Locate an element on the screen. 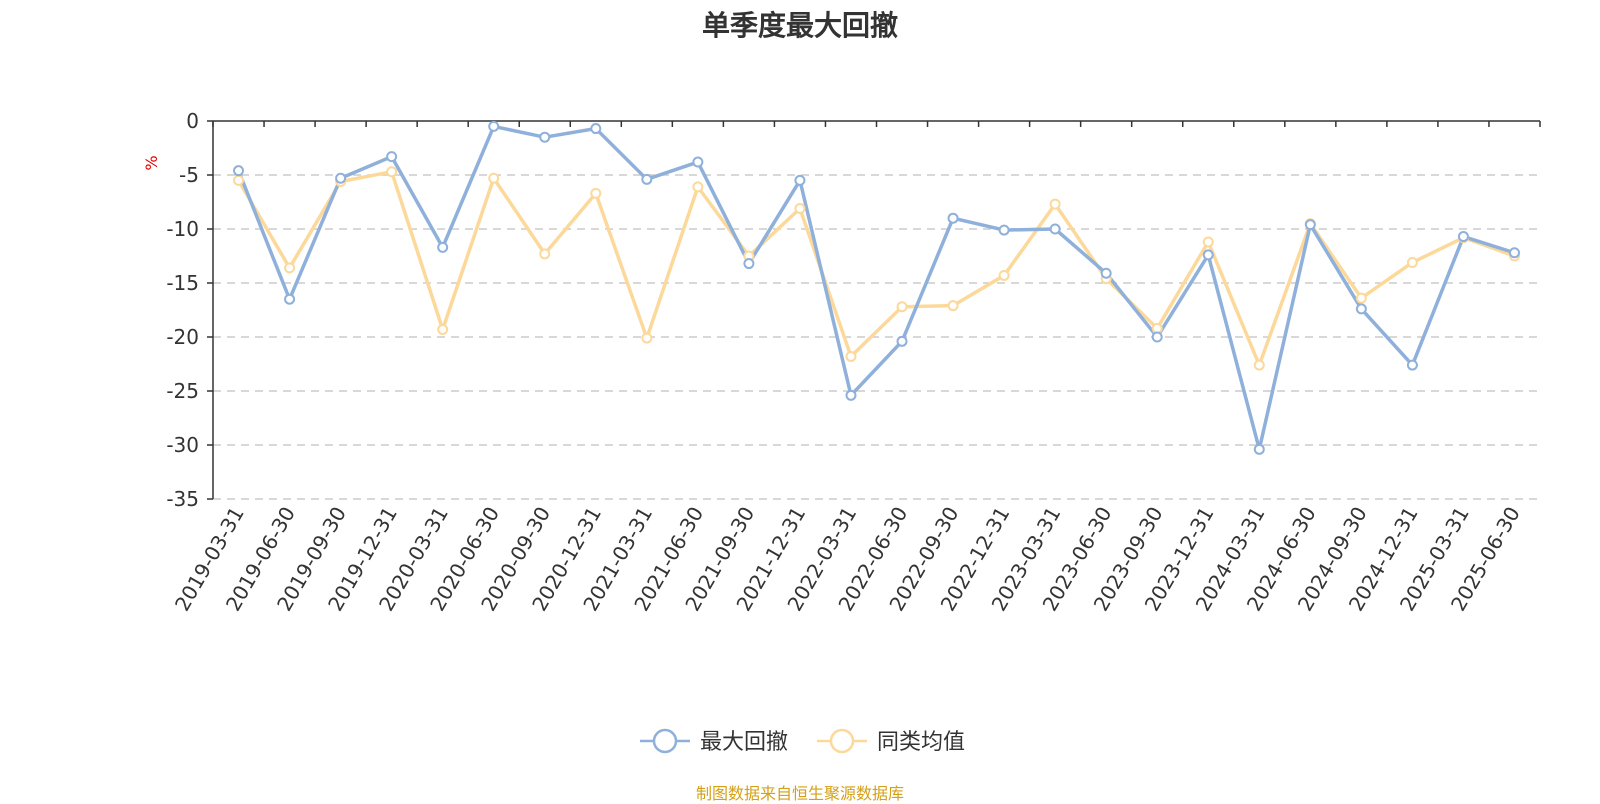  chart-title: 单季度最大回撤 is located at coordinates (799, 25).